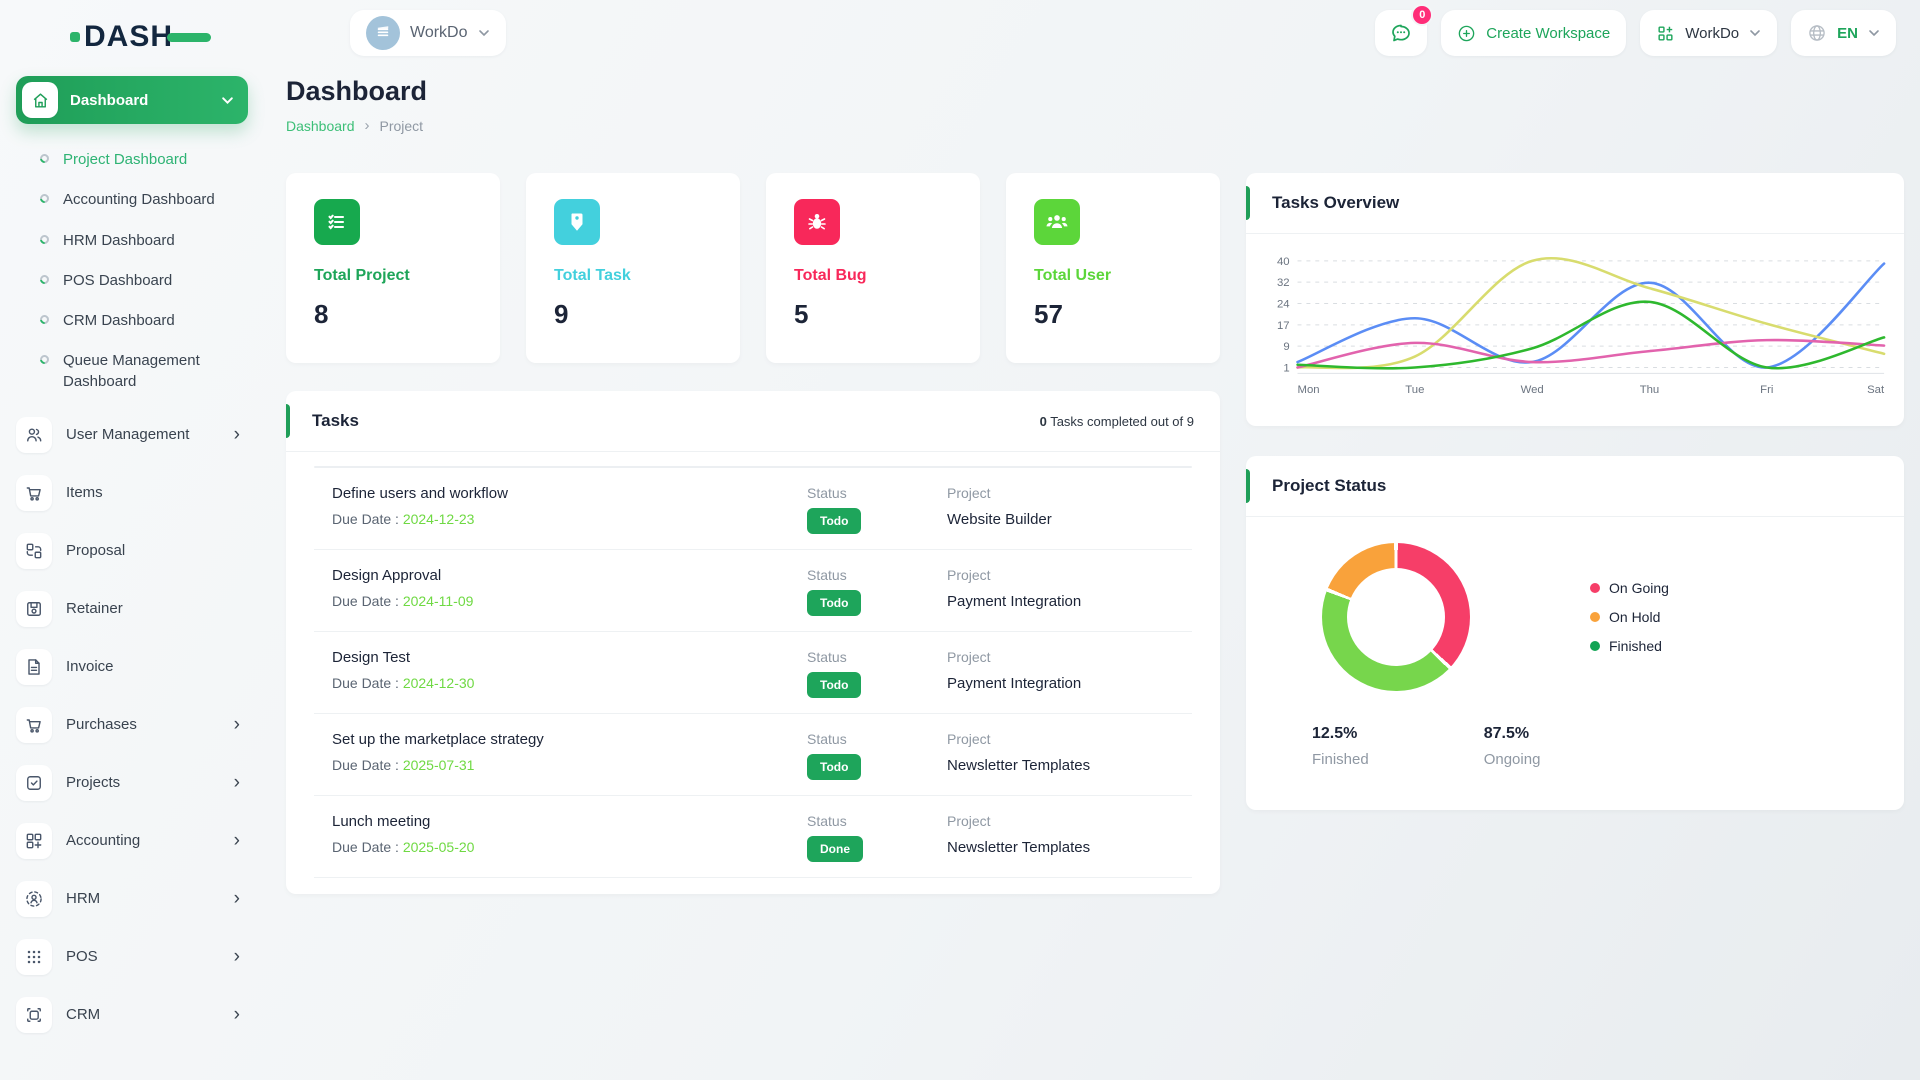 This screenshot has width=1920, height=1080. Describe the element at coordinates (403, 765) in the screenshot. I see `task-due-date: Due Date : 2025-07-31` at that location.